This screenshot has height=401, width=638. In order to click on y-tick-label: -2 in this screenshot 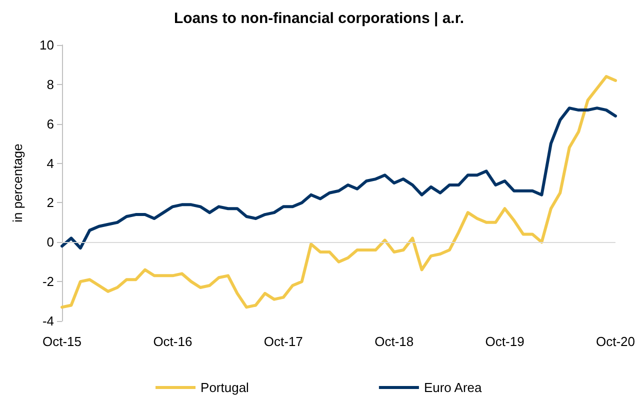, I will do `click(48, 282)`.